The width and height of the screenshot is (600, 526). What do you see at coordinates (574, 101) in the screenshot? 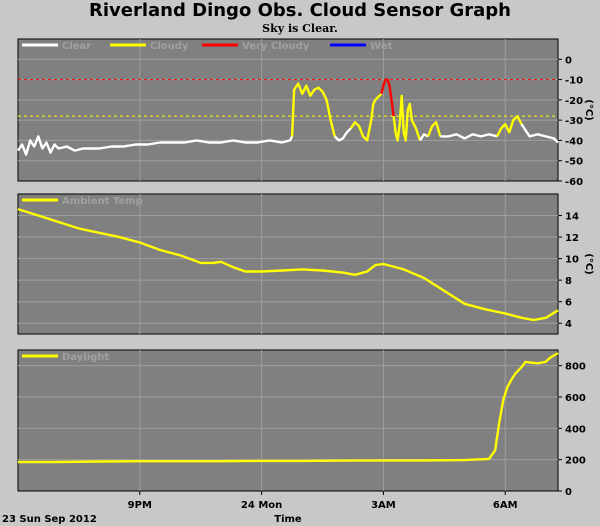
I see `y-tick-label: -20` at bounding box center [574, 101].